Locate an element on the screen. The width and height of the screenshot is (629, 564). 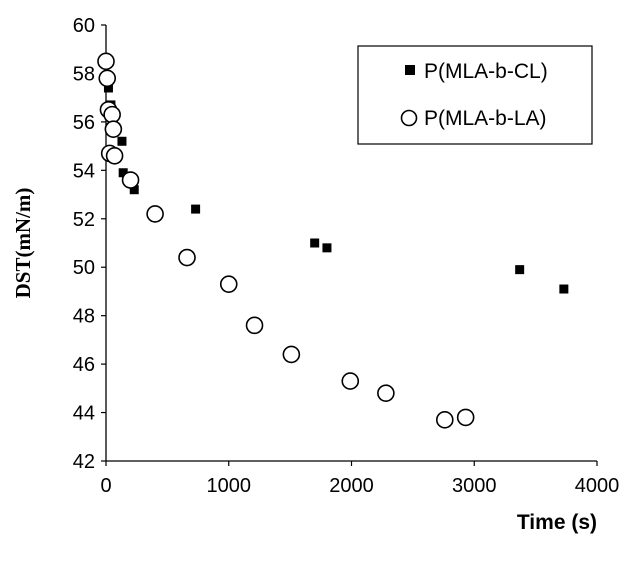
x-ticks: 0 1000 2000 3000 4000 is located at coordinates (359, 479).